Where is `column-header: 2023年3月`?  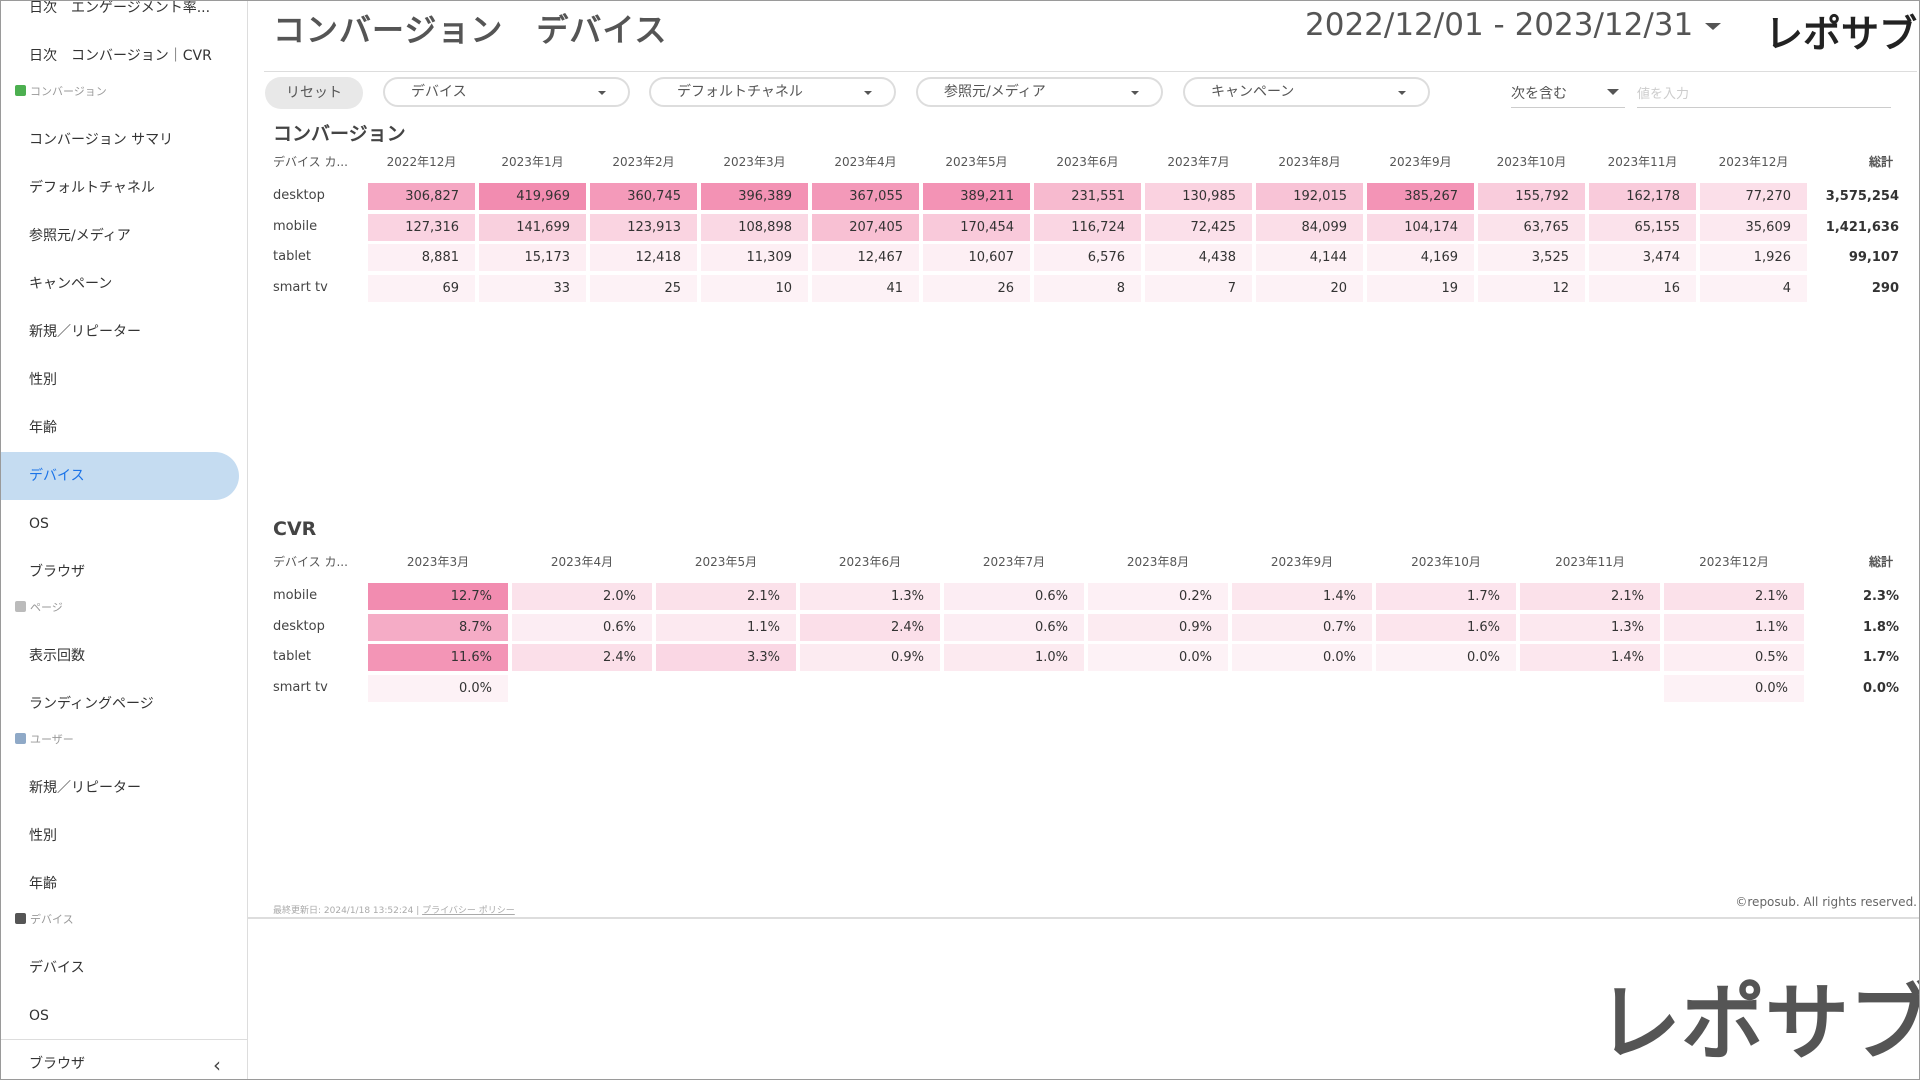
column-header: 2023年3月 is located at coordinates (438, 562).